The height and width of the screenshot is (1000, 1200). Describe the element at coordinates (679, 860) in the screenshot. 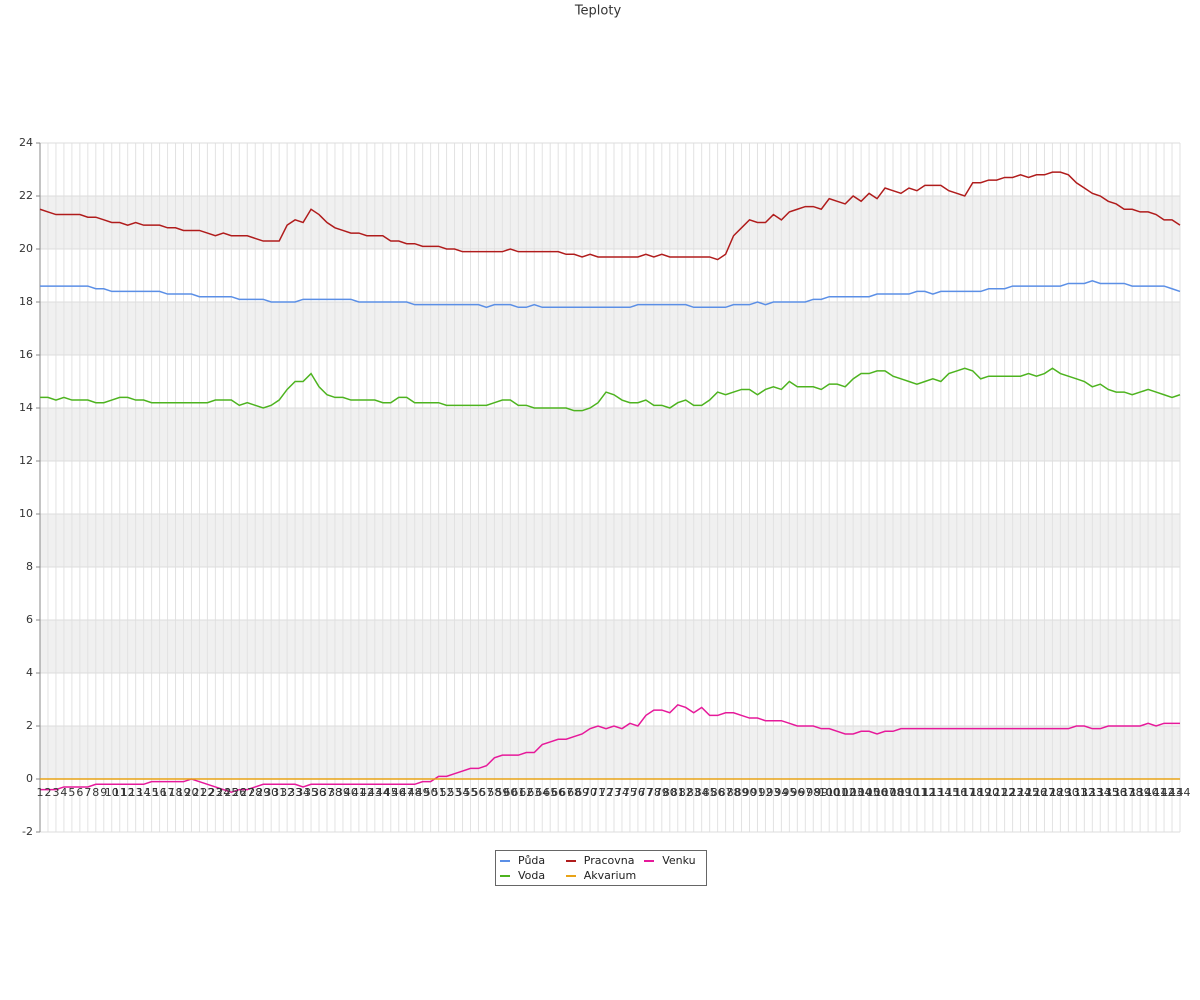

I see `legend-label: Venku` at that location.